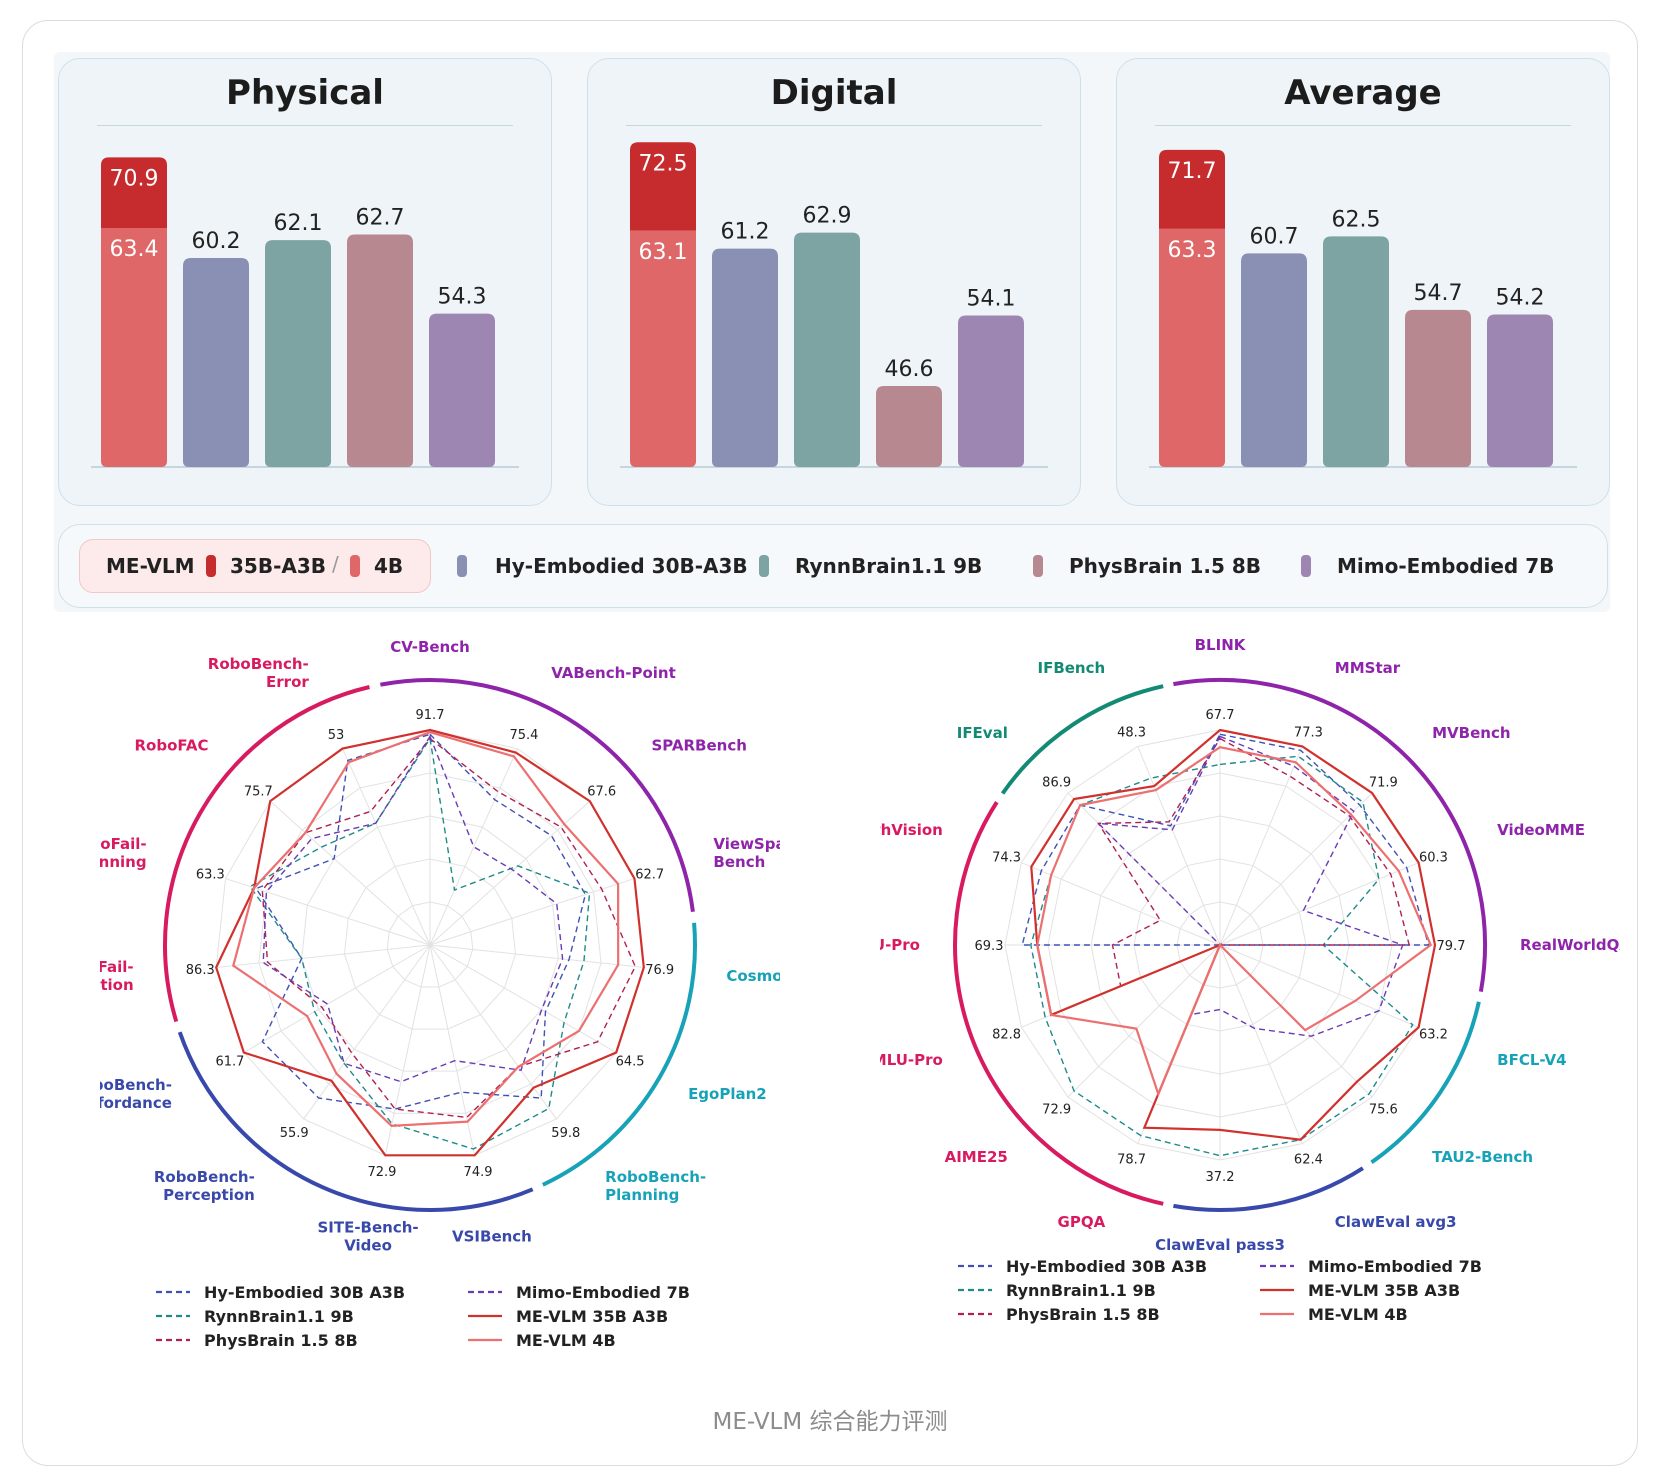 The width and height of the screenshot is (1660, 1484). I want to click on figure-caption: ME-VLM 综合能力评测, so click(830, 1422).